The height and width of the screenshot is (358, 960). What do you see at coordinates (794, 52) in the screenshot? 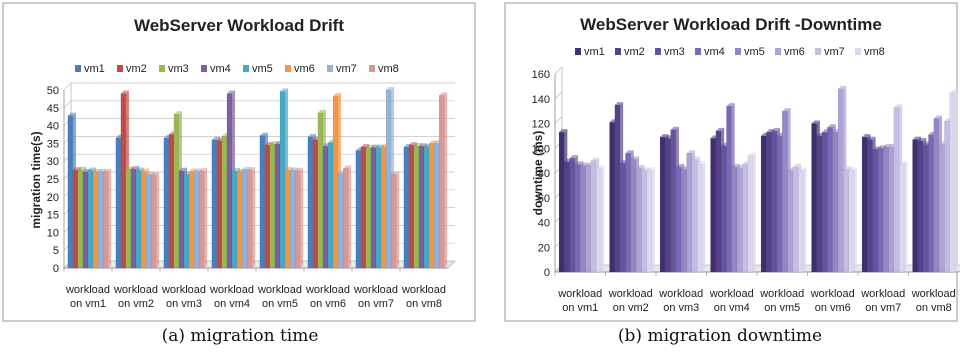
I see `legend-label: vm6` at bounding box center [794, 52].